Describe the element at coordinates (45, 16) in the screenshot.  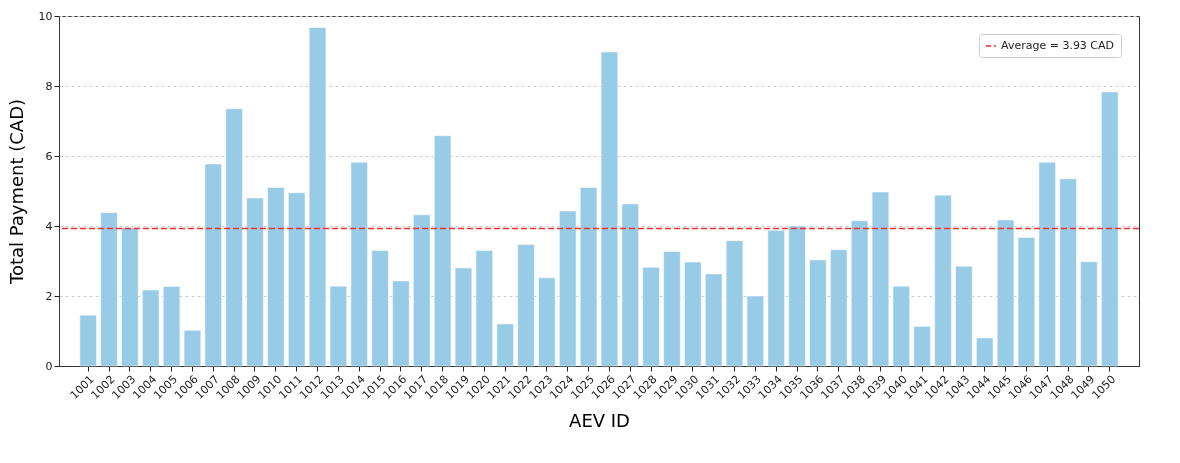
I see `y-tick-label: 10` at that location.